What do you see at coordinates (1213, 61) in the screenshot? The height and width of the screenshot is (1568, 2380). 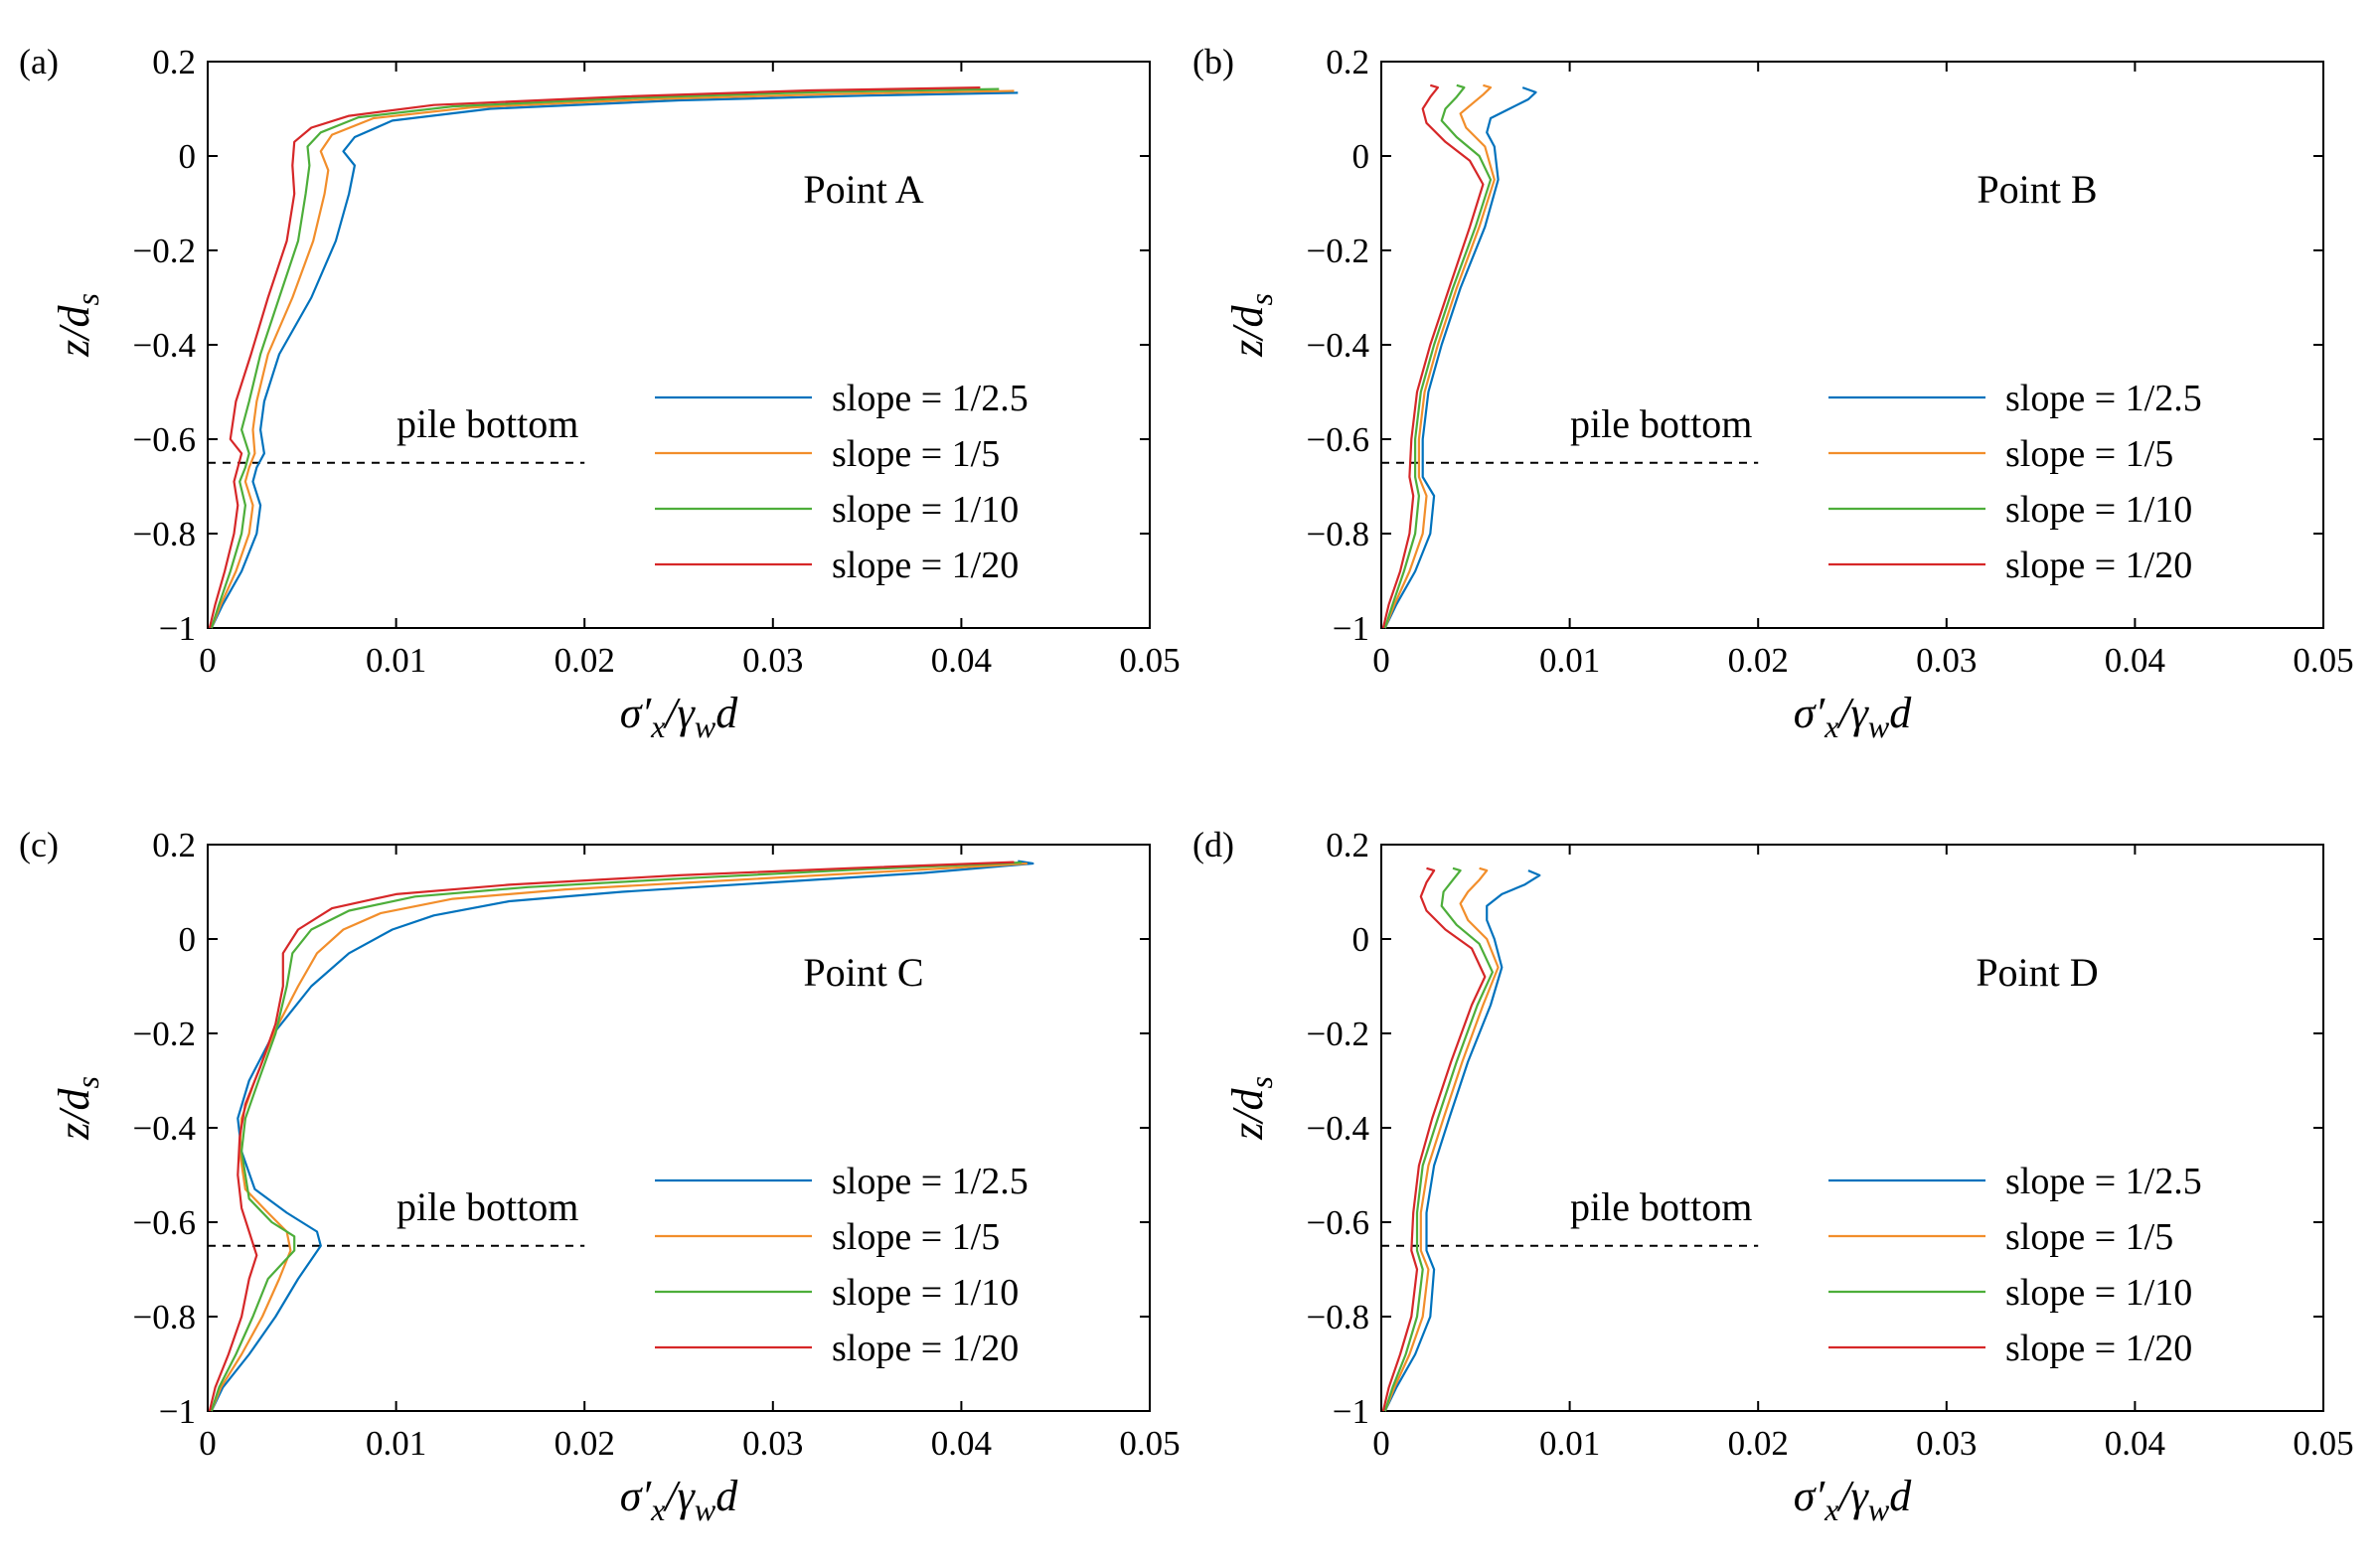 I see `panel-label: (b)` at bounding box center [1213, 61].